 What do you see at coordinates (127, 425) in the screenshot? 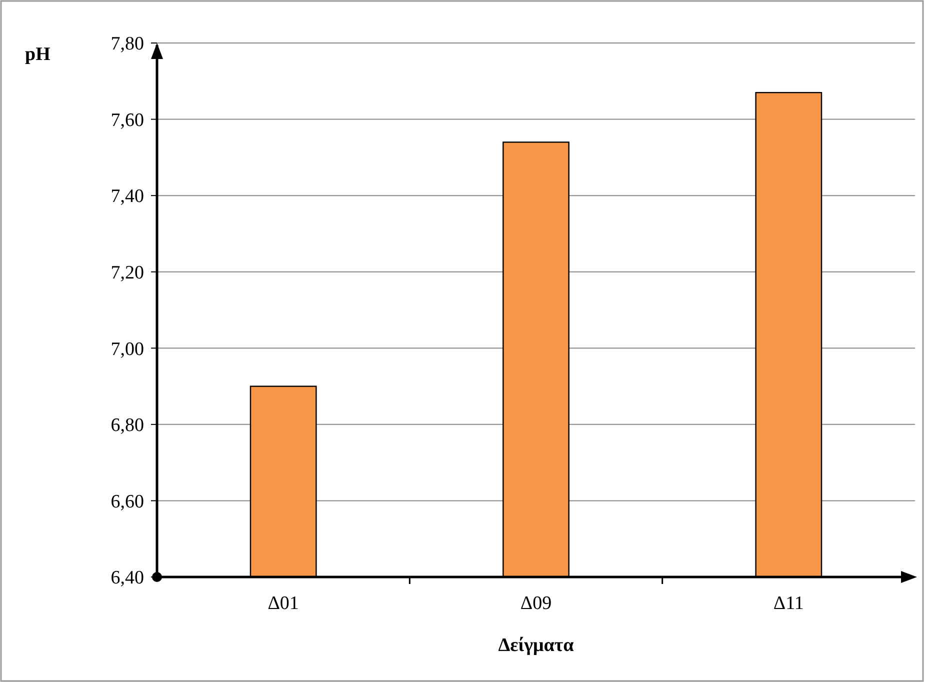
I see `y-tick-label: 6,80` at bounding box center [127, 425].